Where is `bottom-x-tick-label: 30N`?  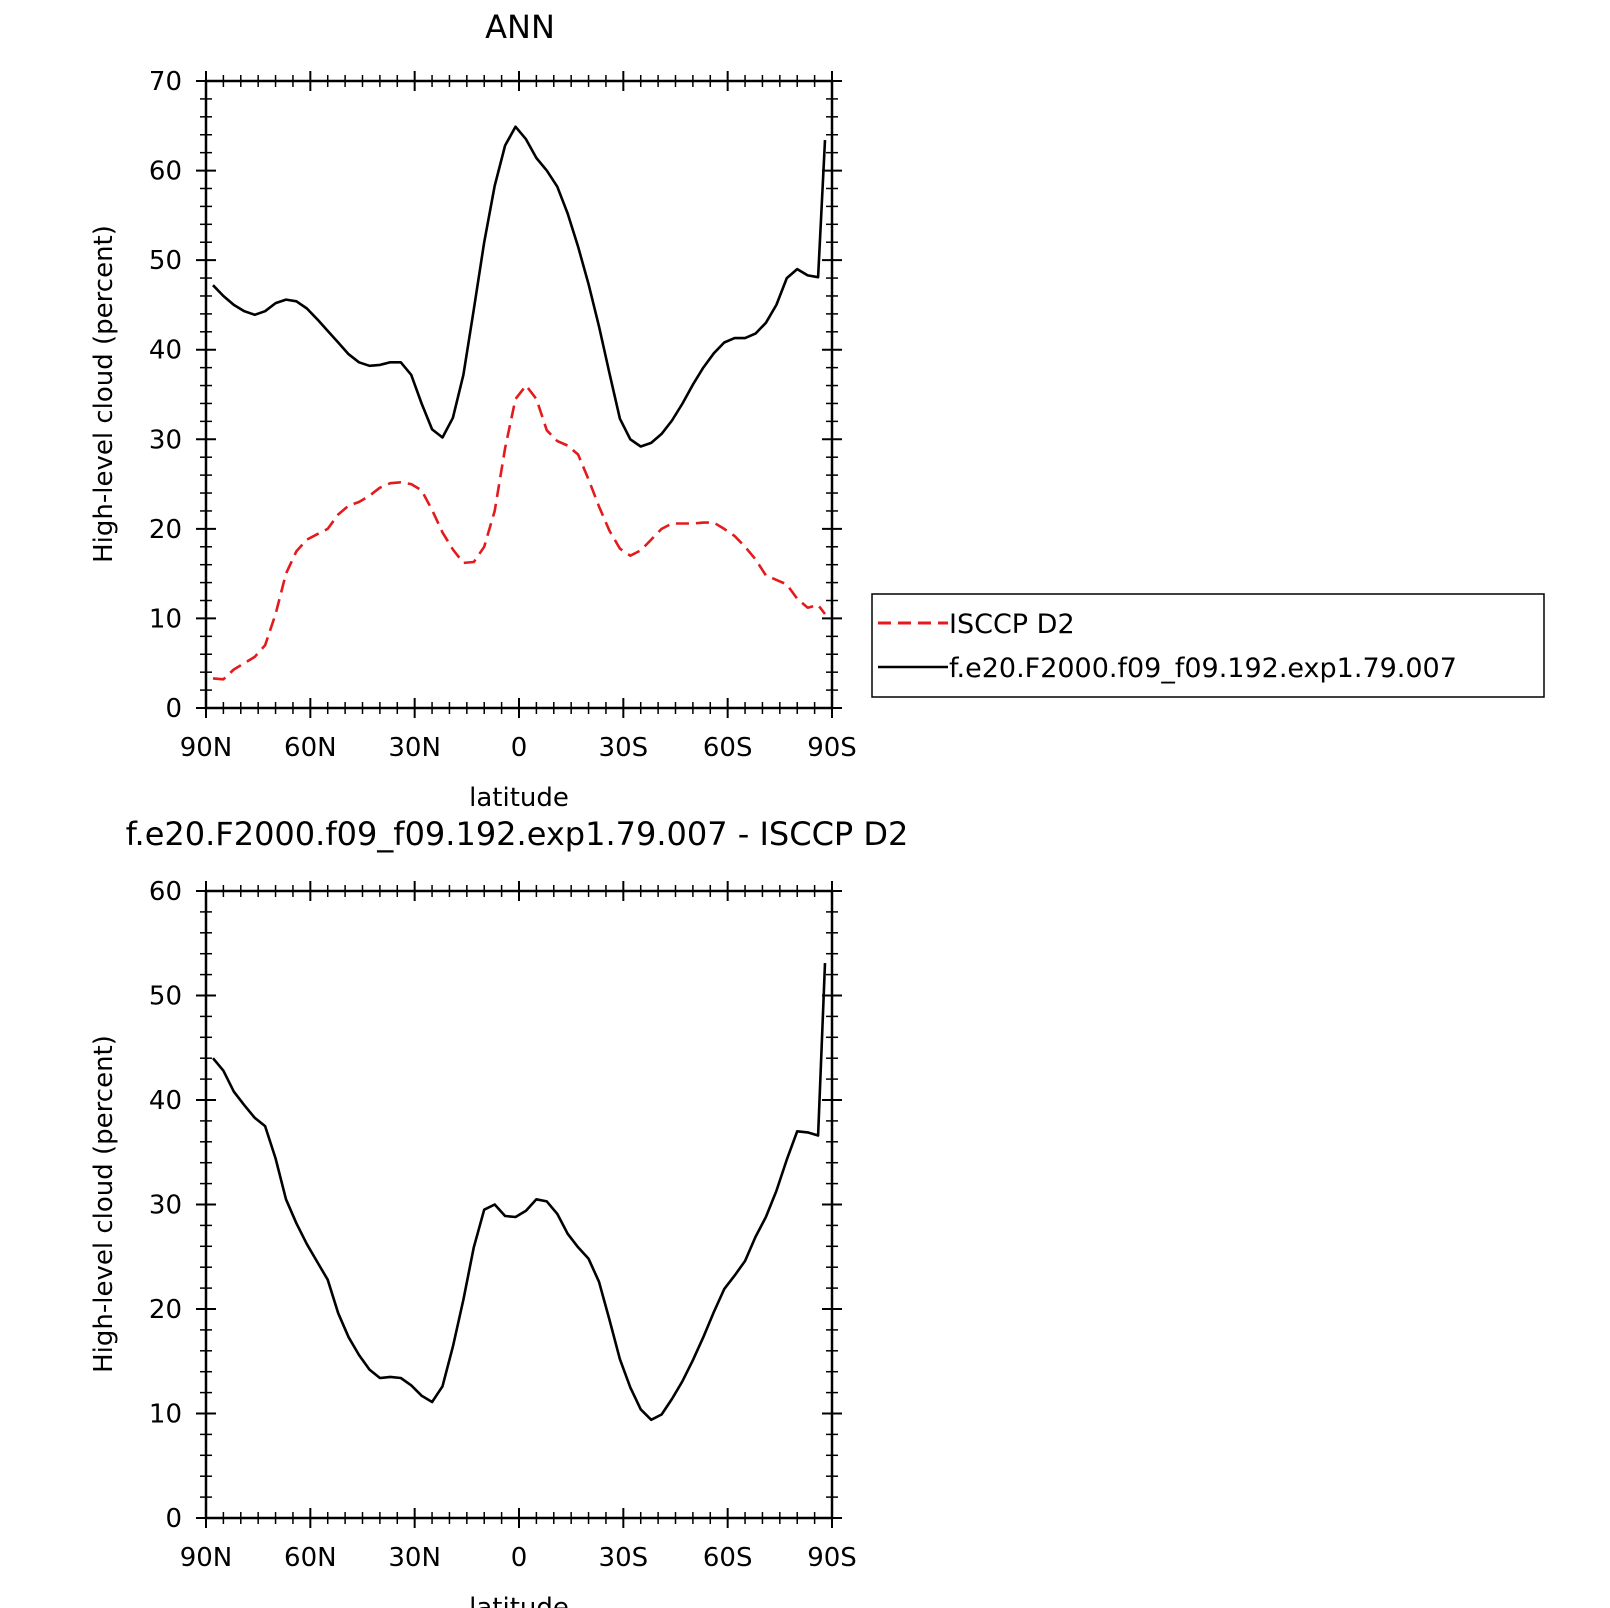 bottom-x-tick-label: 30N is located at coordinates (414, 1558).